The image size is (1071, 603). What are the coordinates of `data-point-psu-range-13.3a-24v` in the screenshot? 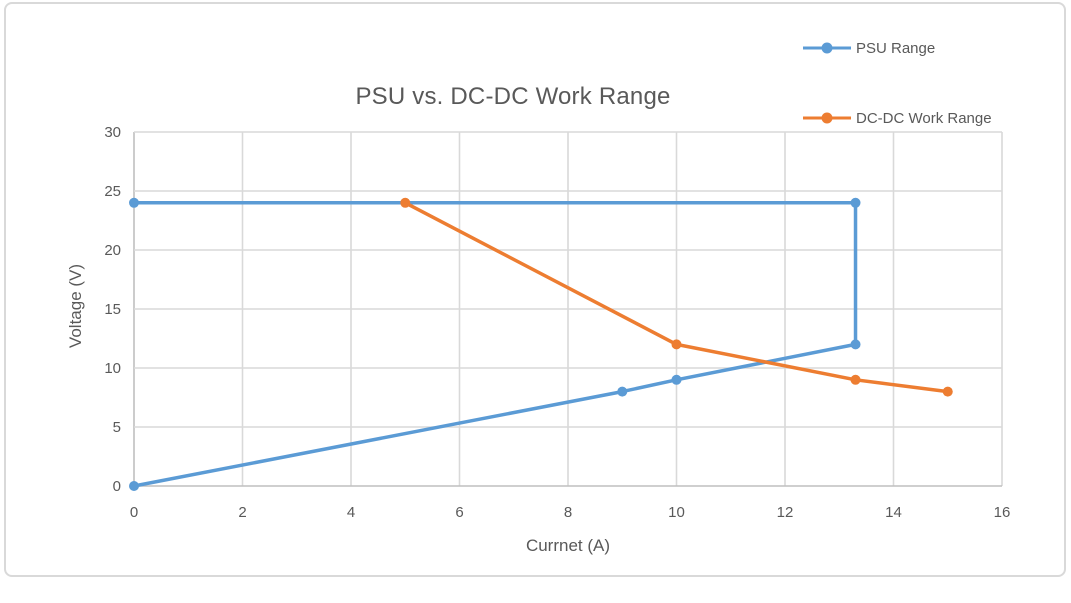 It's located at (855, 202).